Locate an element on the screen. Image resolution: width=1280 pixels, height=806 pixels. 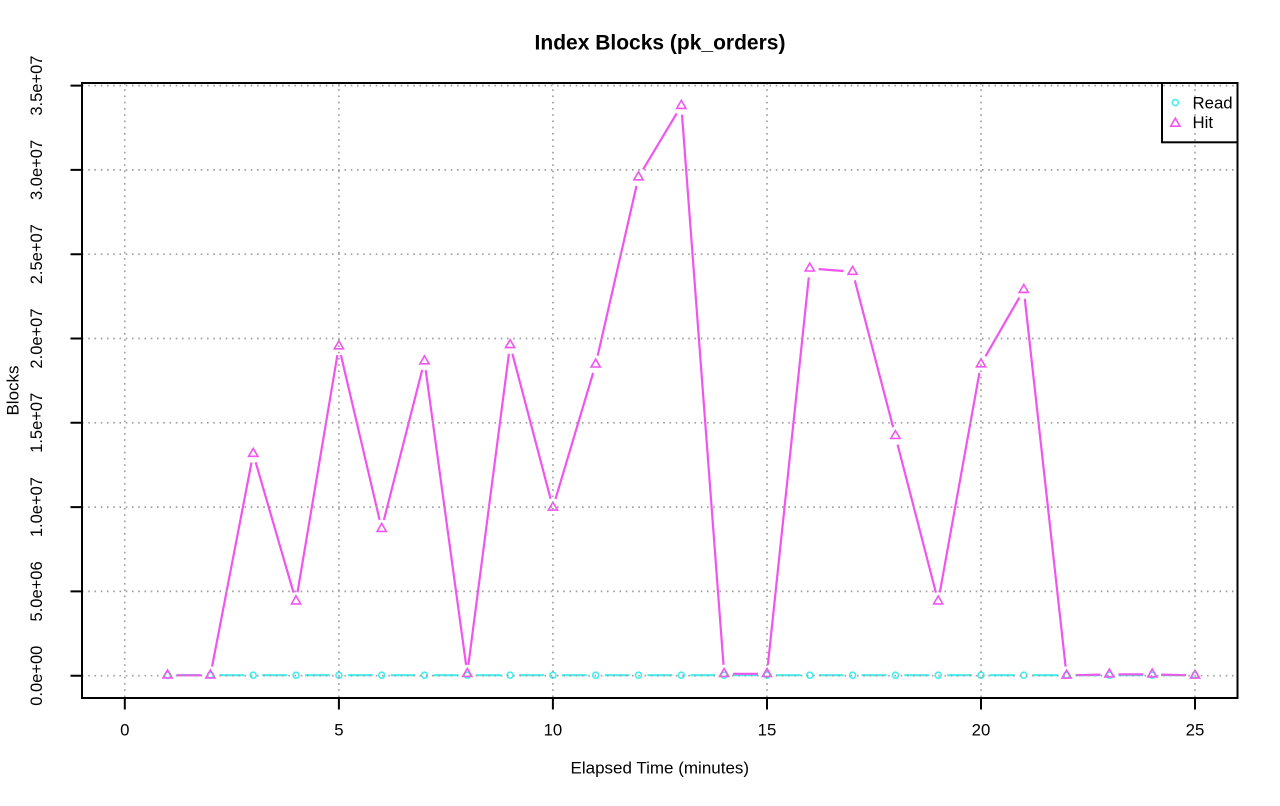
svg-text: 3.0e+07 is located at coordinates (37, 170).